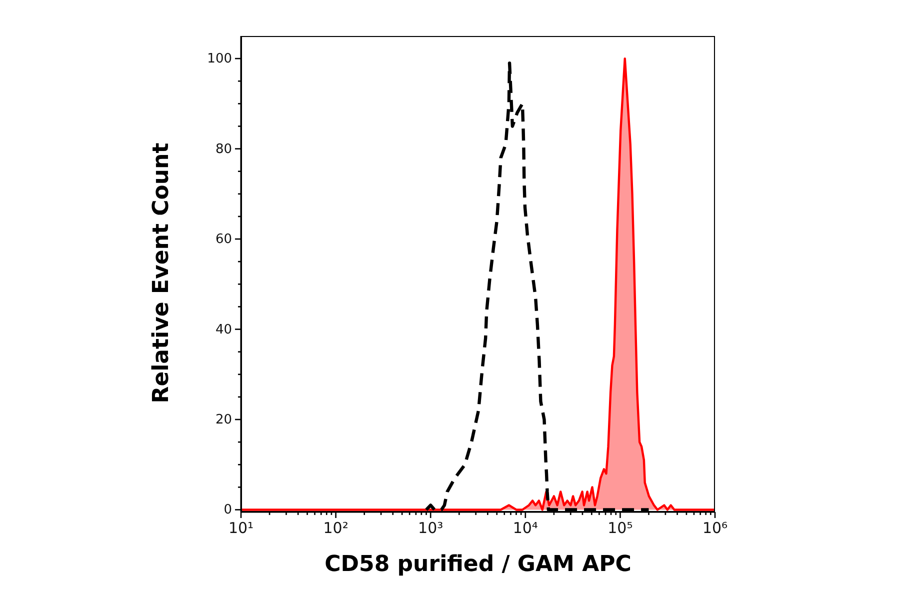 The image size is (900, 594). Describe the element at coordinates (241, 528) in the screenshot. I see `x-tick-label: 10¹` at that location.